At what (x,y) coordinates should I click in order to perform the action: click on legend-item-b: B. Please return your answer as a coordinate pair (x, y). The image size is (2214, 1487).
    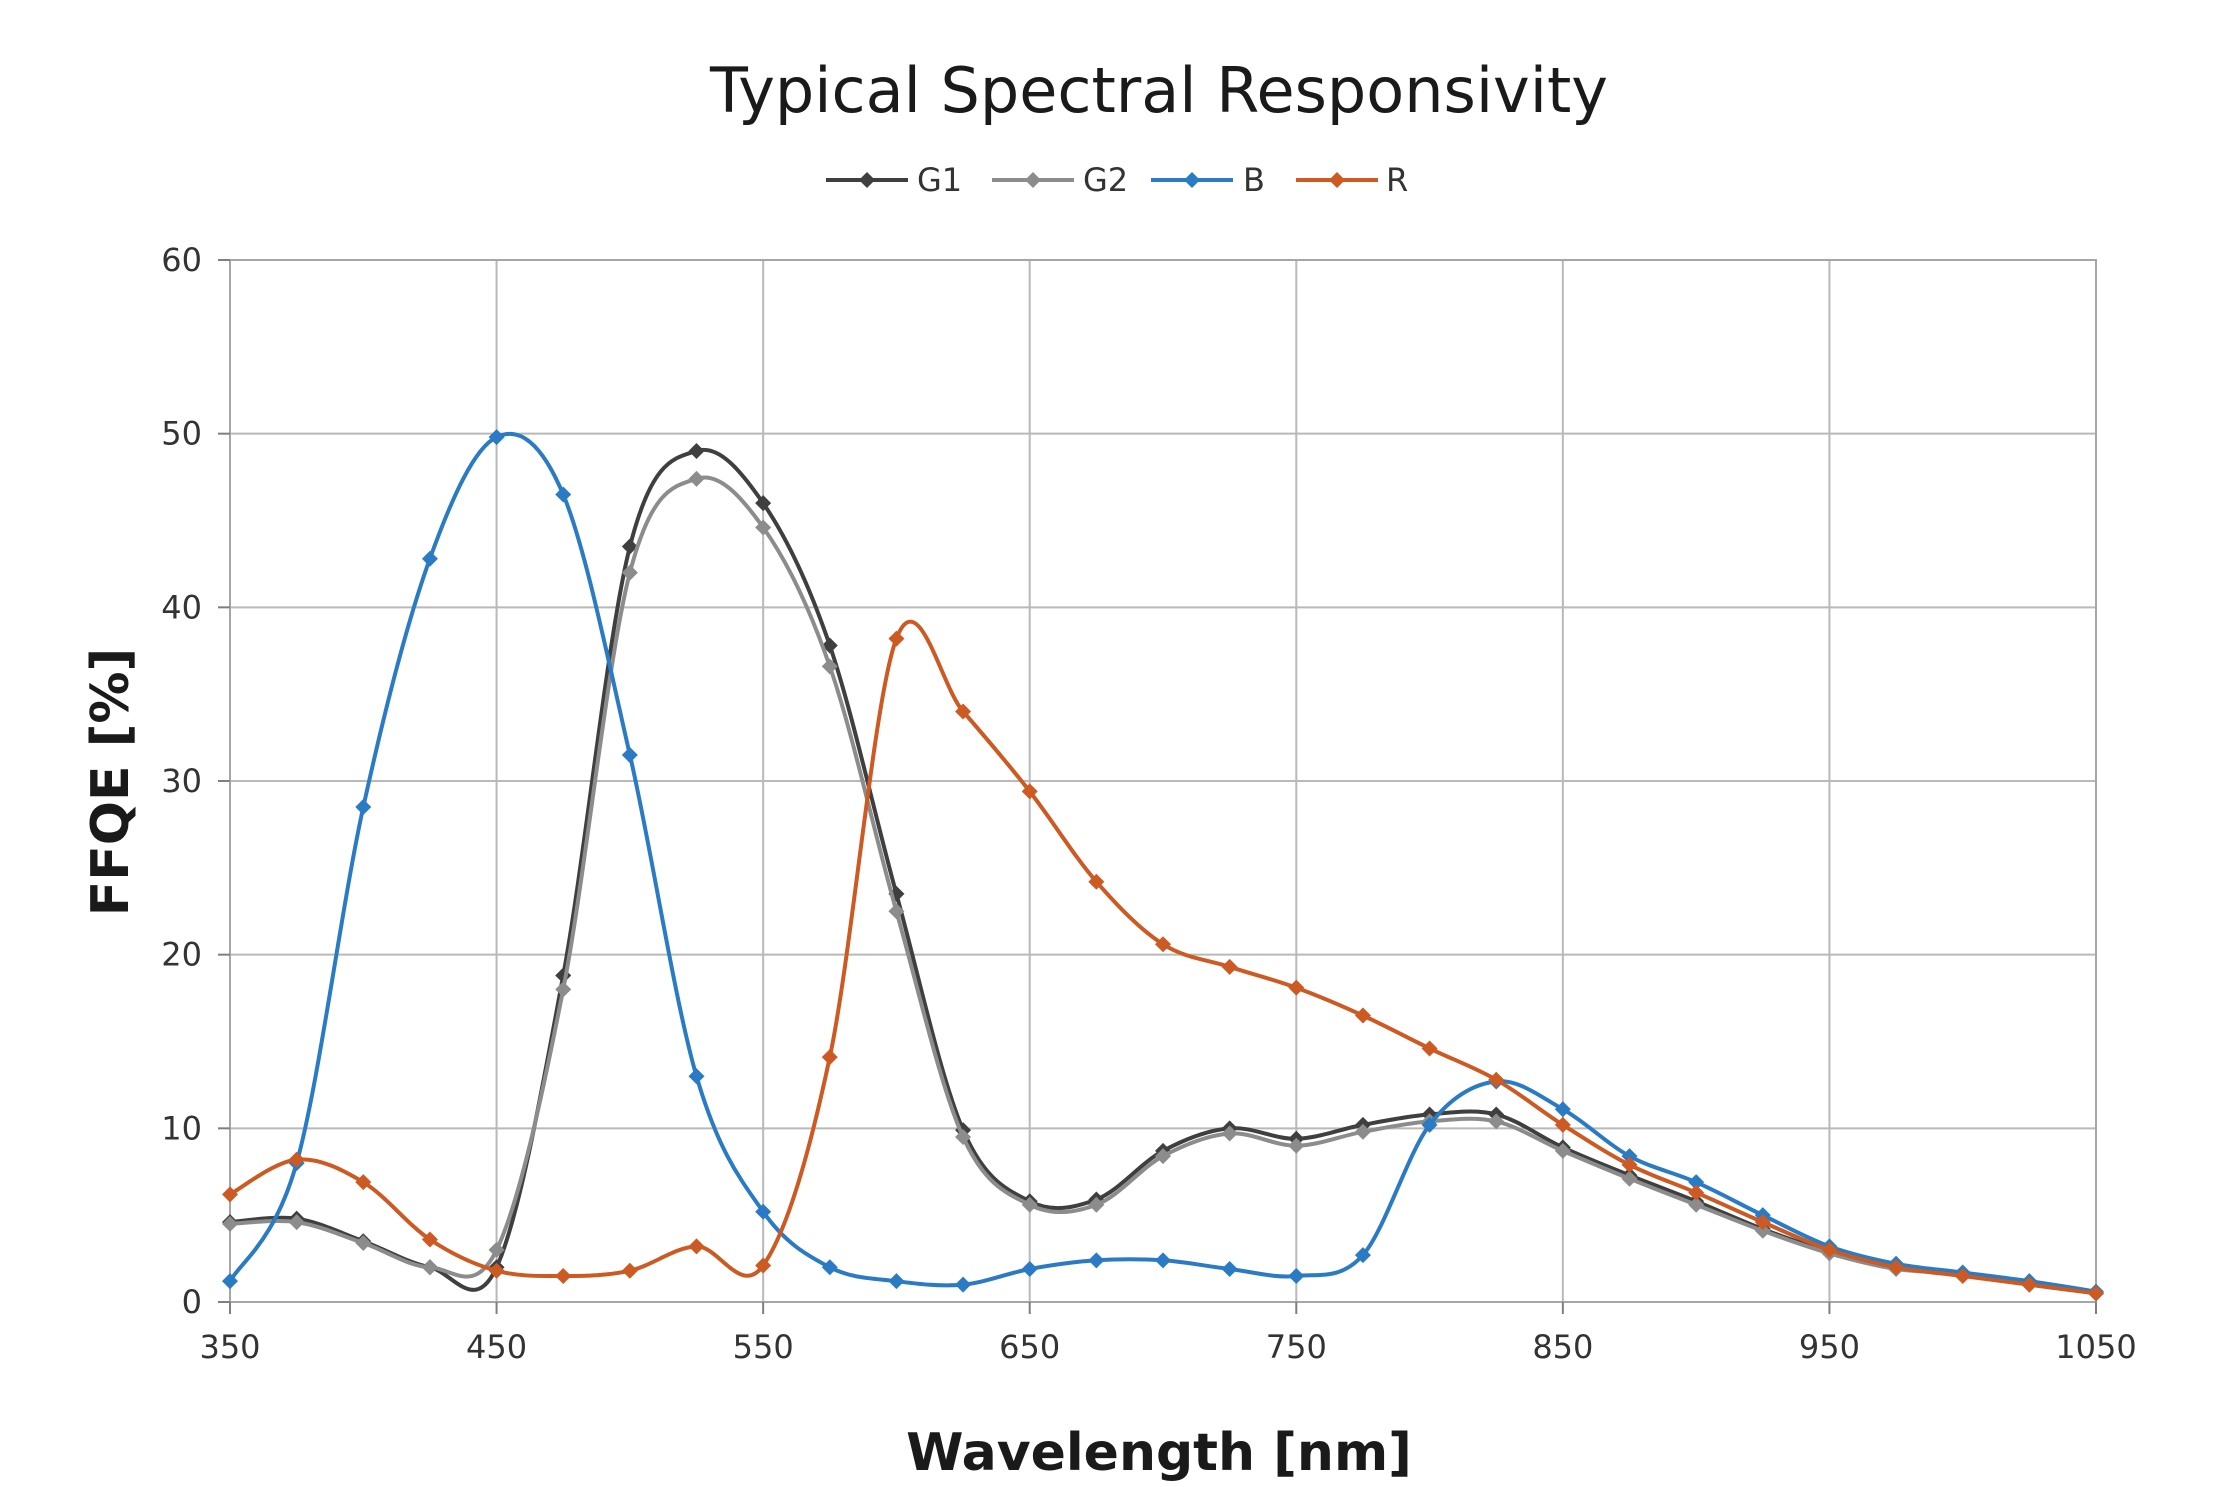
    Looking at the image, I should click on (1208, 180).